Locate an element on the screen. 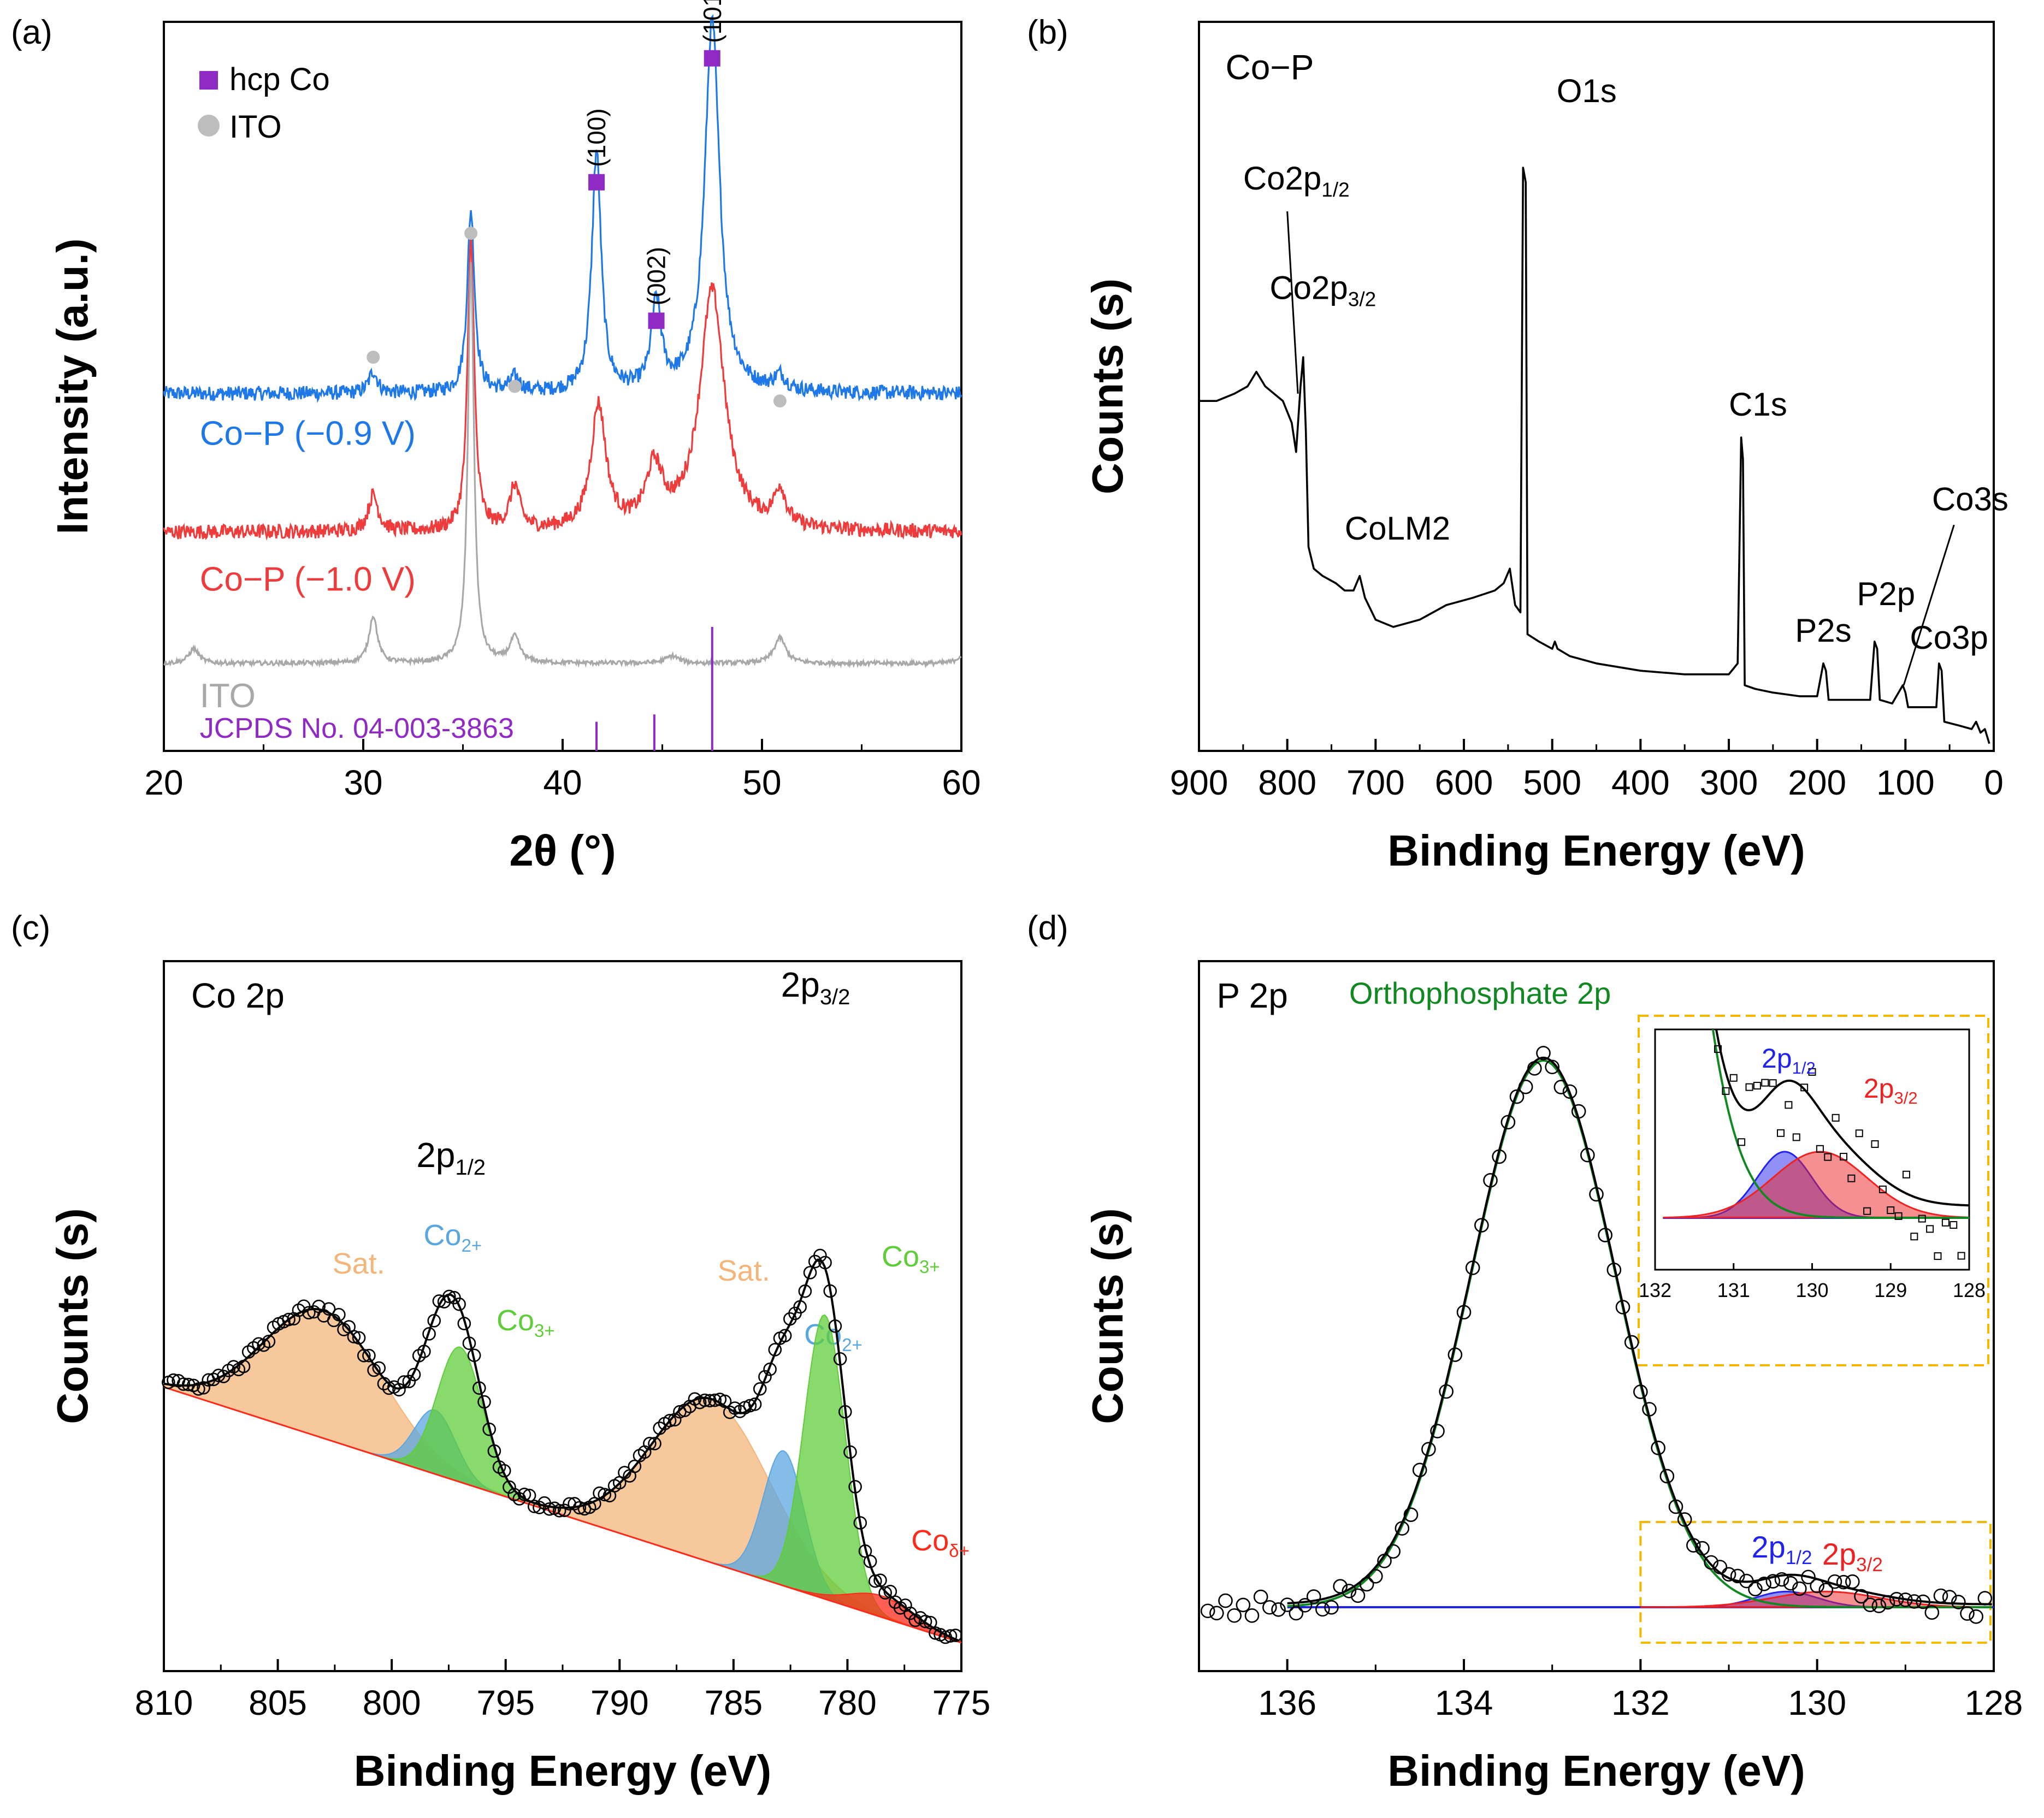  panel-d-x-tick-label: 136 is located at coordinates (1287, 1702).